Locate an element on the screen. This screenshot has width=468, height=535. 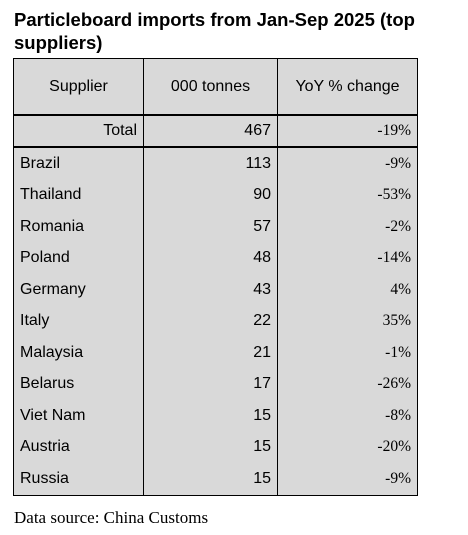
table-row: Austria 15 -20% is located at coordinates (215, 447).